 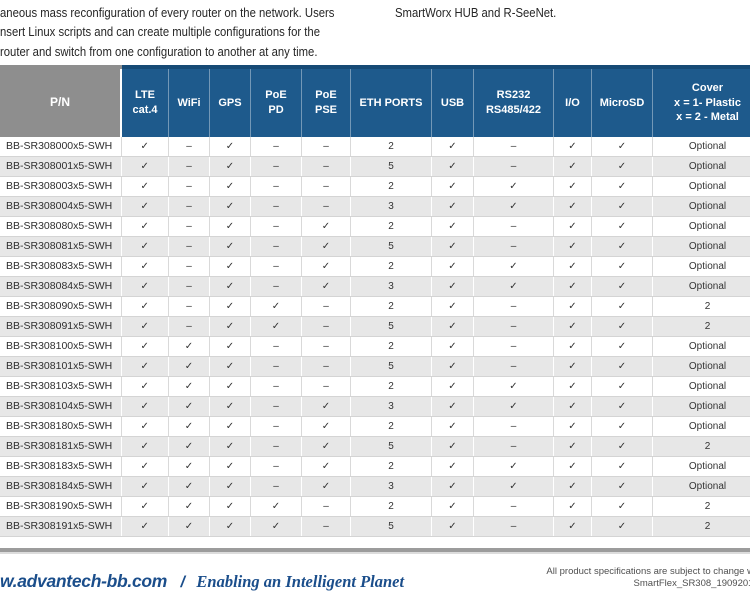 What do you see at coordinates (60, 206) in the screenshot?
I see `part-number-cell: BB-SR308004x5-SWH` at bounding box center [60, 206].